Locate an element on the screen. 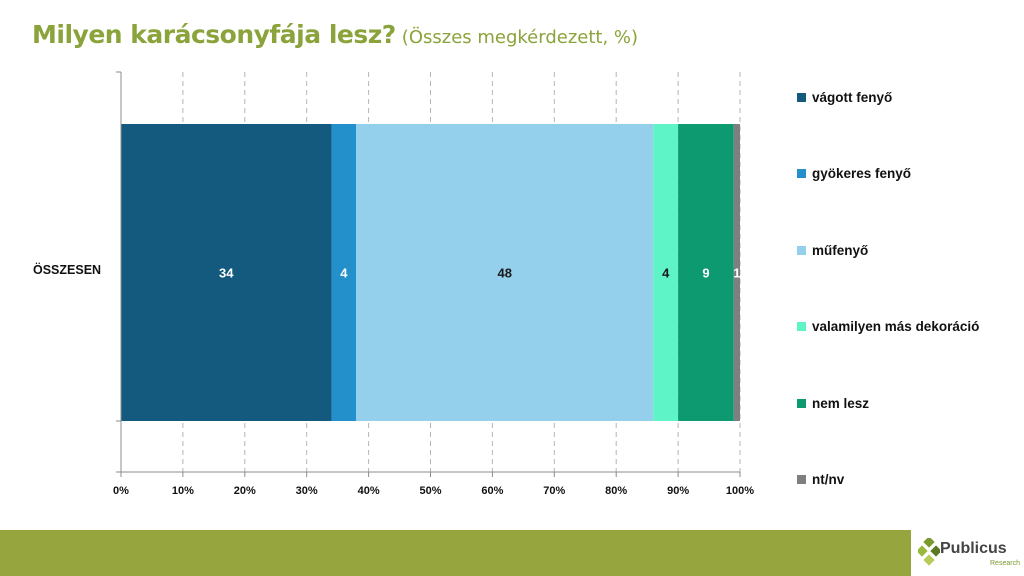 This screenshot has width=1024, height=576. logo-text: Publicus is located at coordinates (973, 548).